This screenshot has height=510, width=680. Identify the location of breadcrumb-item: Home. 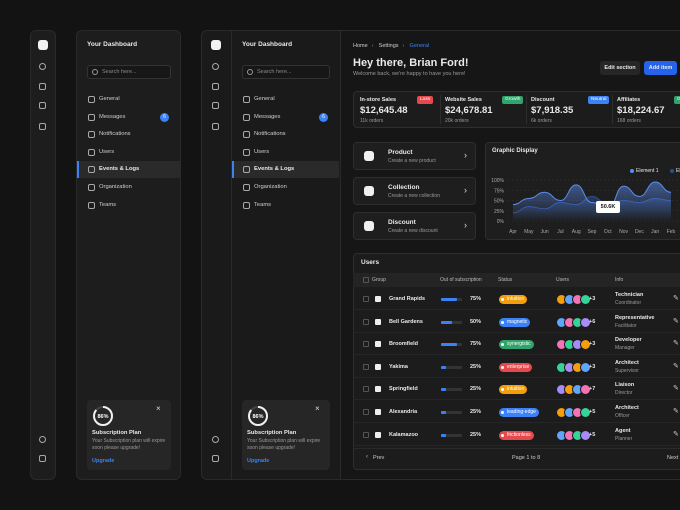
(360, 46).